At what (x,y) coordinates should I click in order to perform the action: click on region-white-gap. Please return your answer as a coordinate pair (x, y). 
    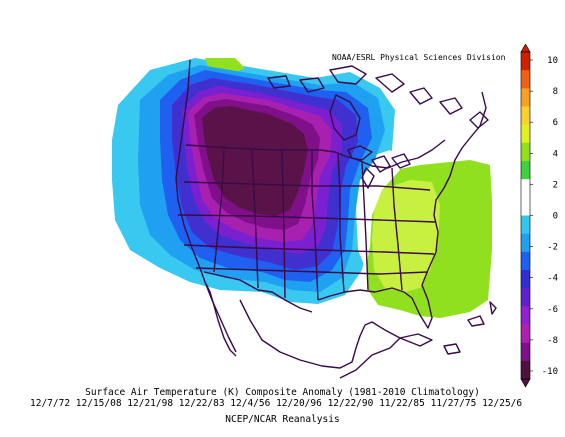
    Looking at the image, I should click on (378, 210).